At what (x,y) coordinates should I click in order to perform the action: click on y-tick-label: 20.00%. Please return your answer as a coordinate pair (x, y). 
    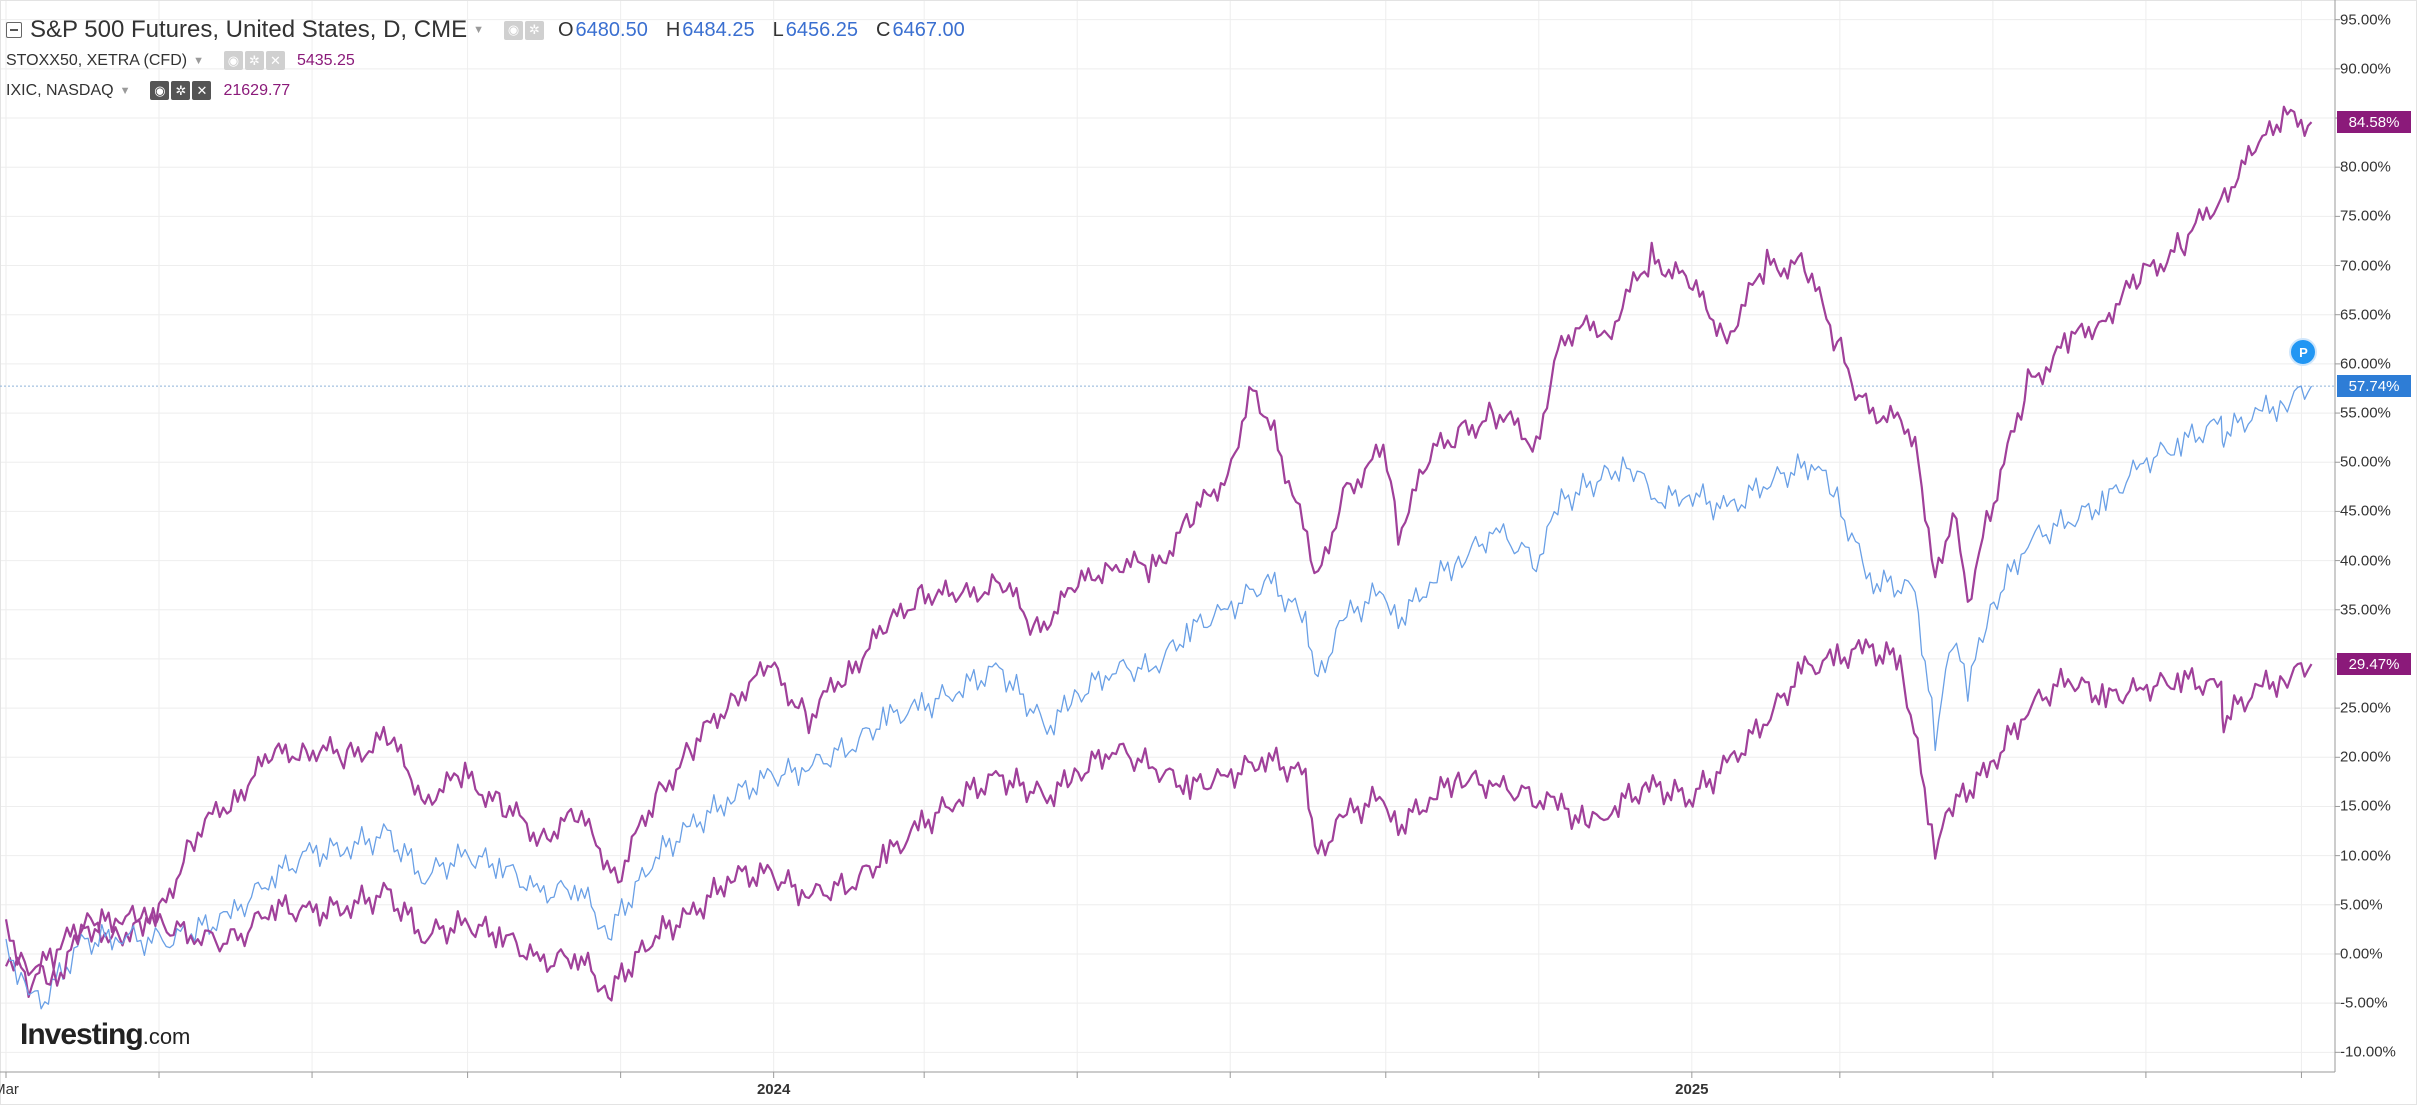
    Looking at the image, I should click on (2365, 757).